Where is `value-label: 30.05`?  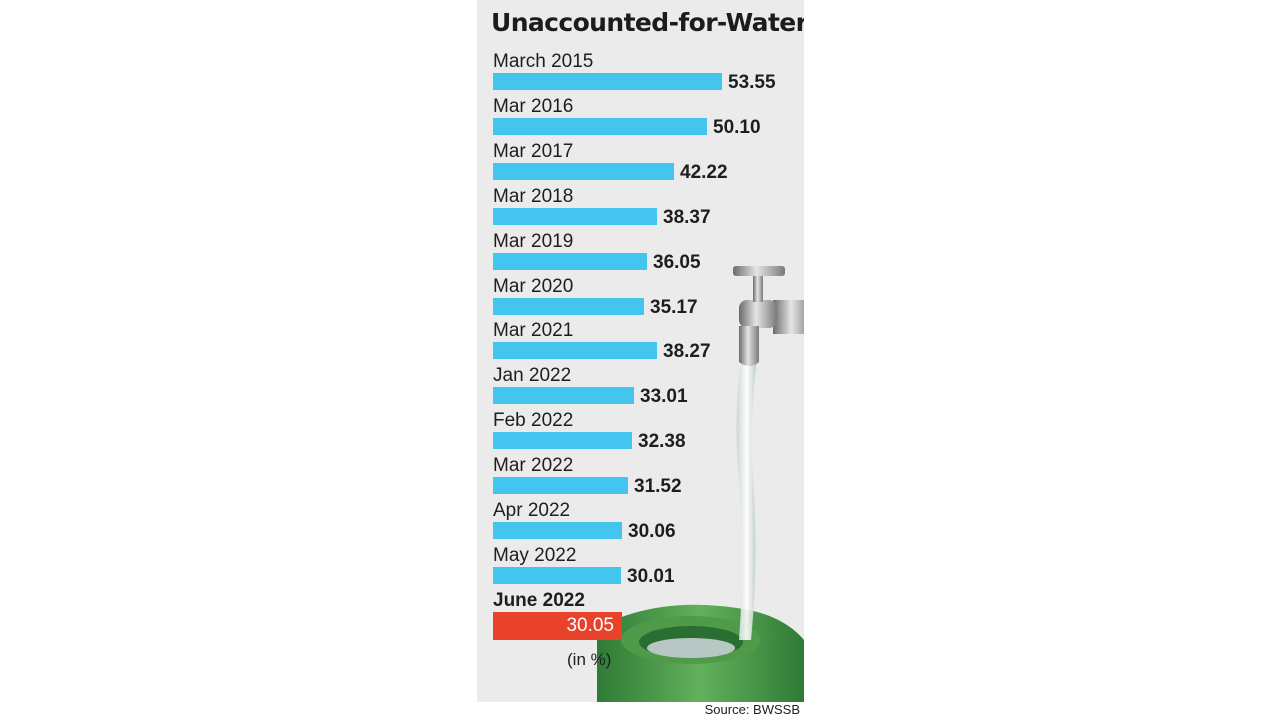
value-label: 30.05 is located at coordinates (590, 625).